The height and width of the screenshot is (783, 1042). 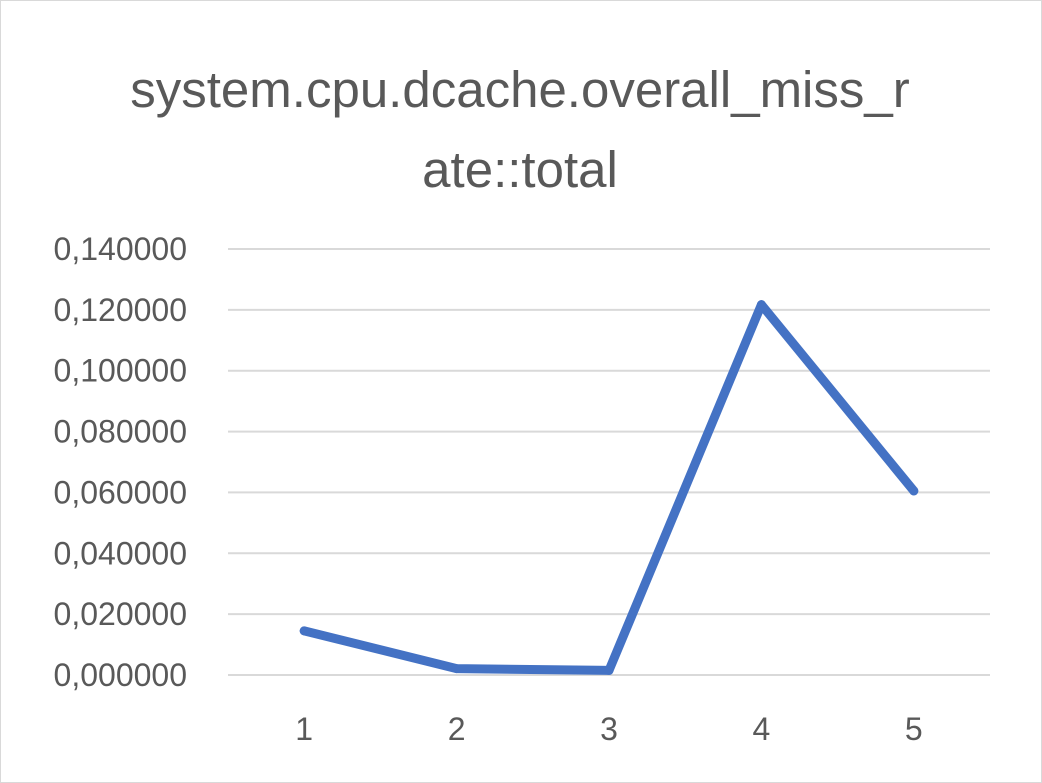 I want to click on x-tick-label: 4, so click(x=762, y=729).